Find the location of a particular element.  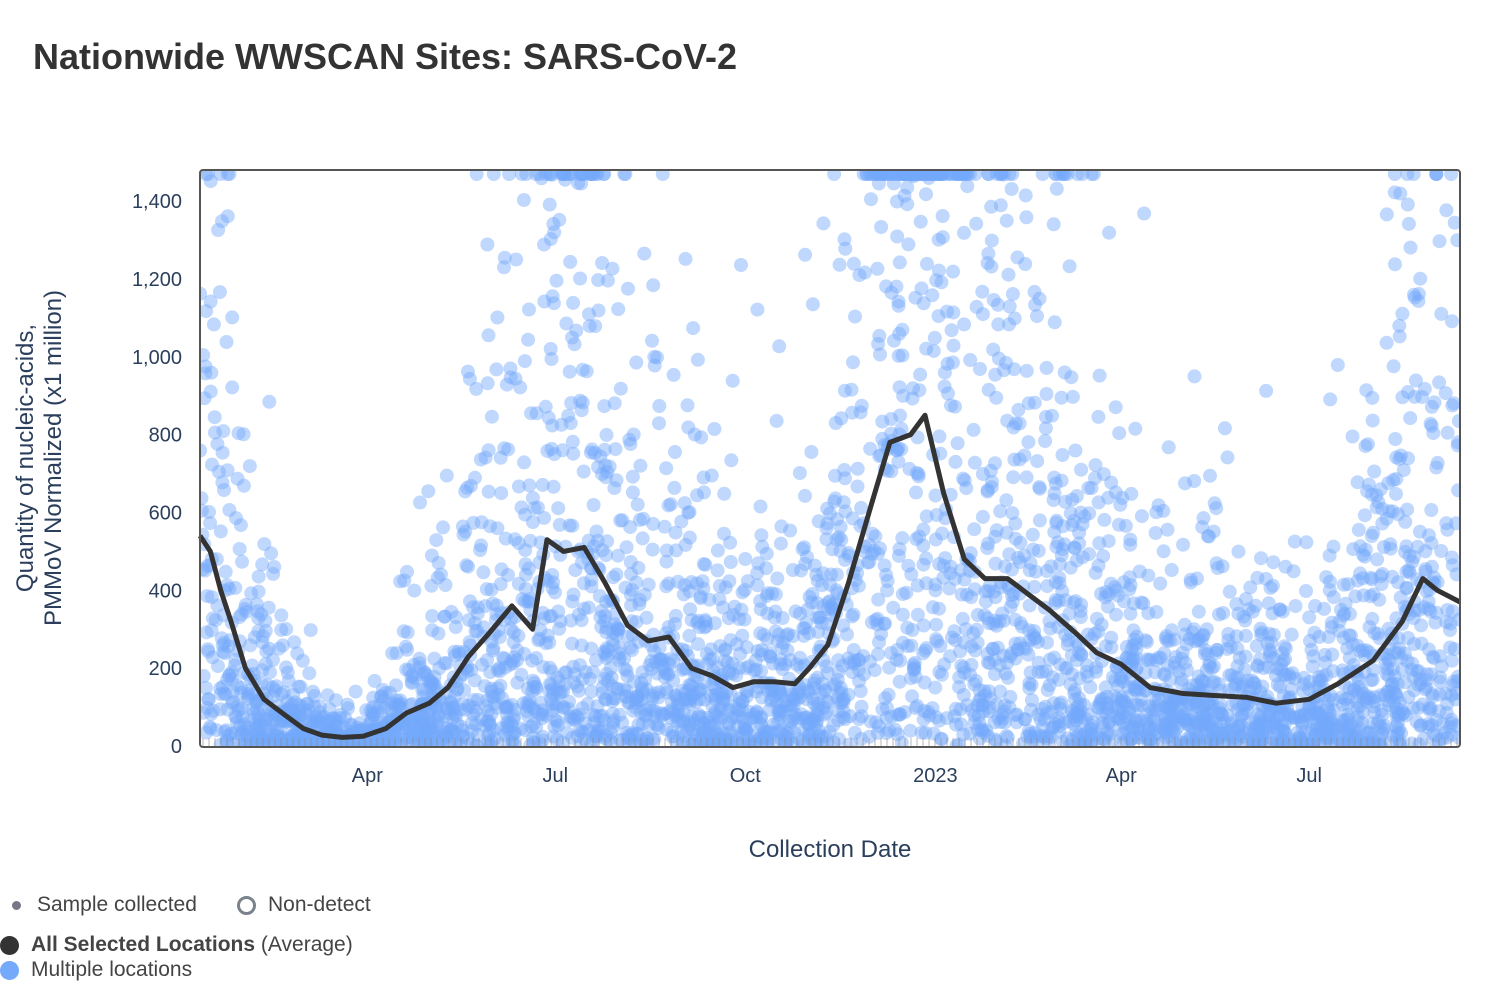

legend-average: All Selected Locations (Average) is located at coordinates (176, 945).